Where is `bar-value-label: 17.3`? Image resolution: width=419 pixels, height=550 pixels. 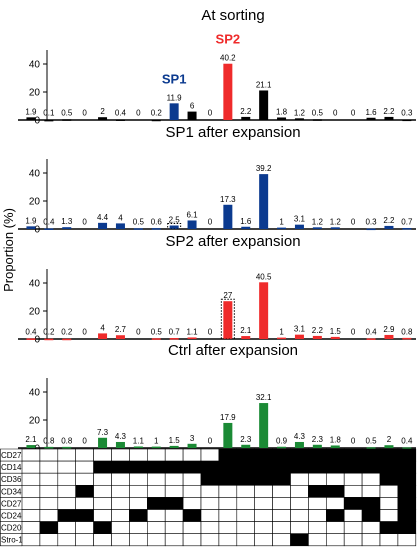 bar-value-label: 17.3 is located at coordinates (228, 199).